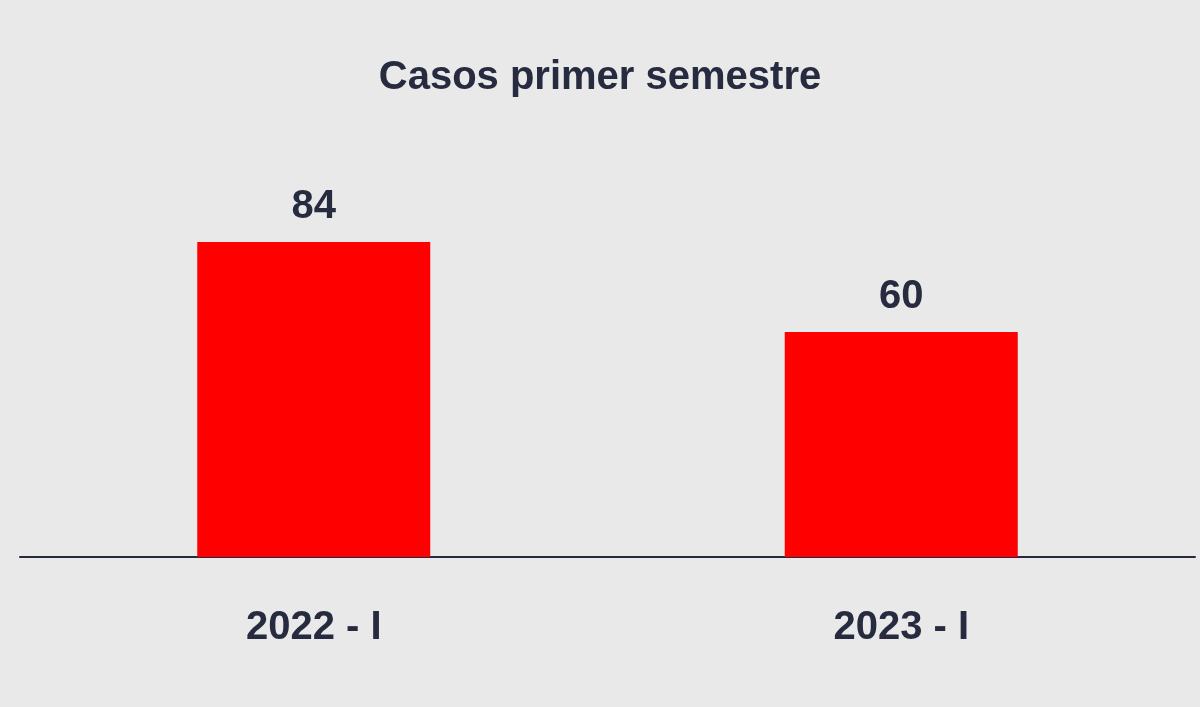 The image size is (1200, 707). Describe the element at coordinates (314, 204) in the screenshot. I see `data-label: 84` at that location.